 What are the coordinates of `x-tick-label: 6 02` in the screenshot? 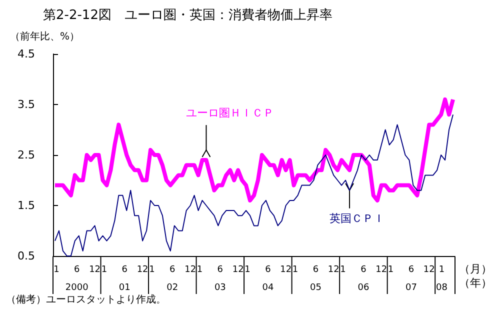 It's located at (172, 279).